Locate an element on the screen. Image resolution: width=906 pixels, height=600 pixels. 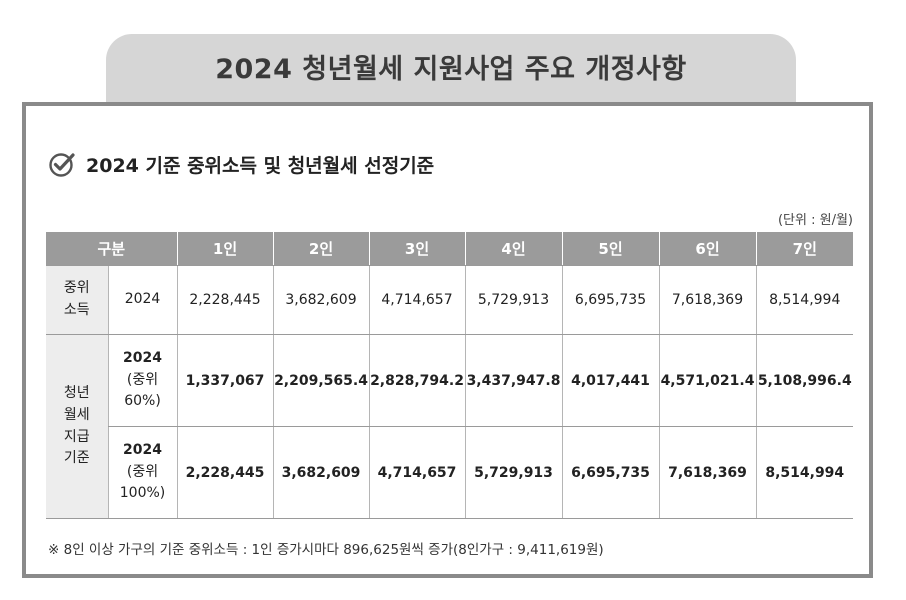
row-sub-cell: 2024 is located at coordinates (142, 300).